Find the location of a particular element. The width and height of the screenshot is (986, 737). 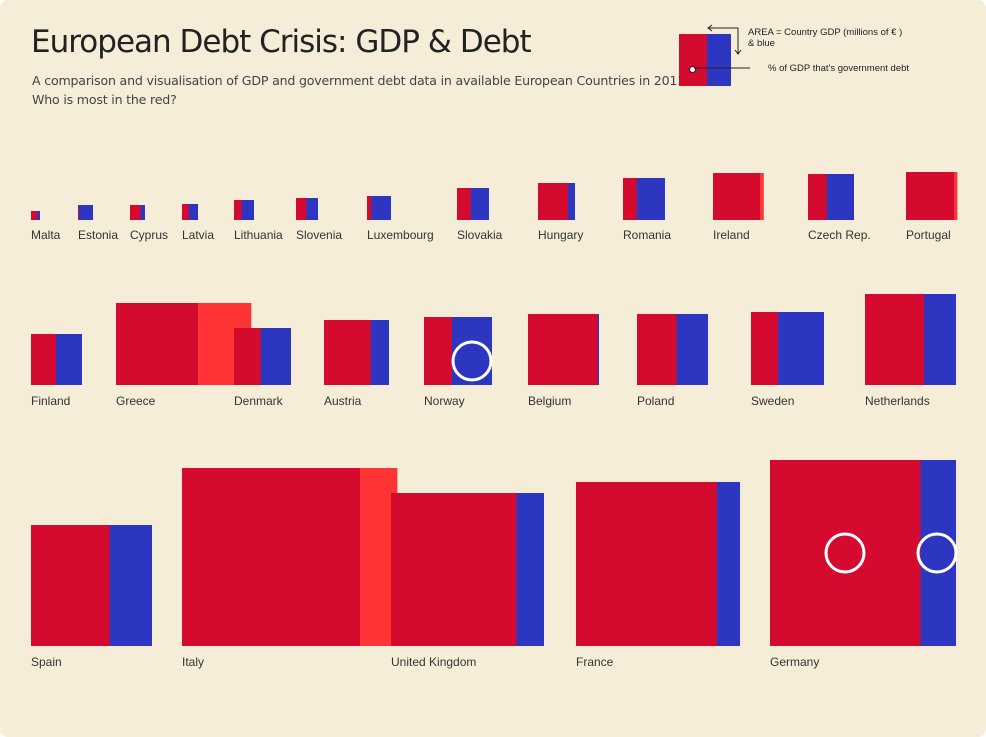

debt-rect-belgium is located at coordinates (563, 349).